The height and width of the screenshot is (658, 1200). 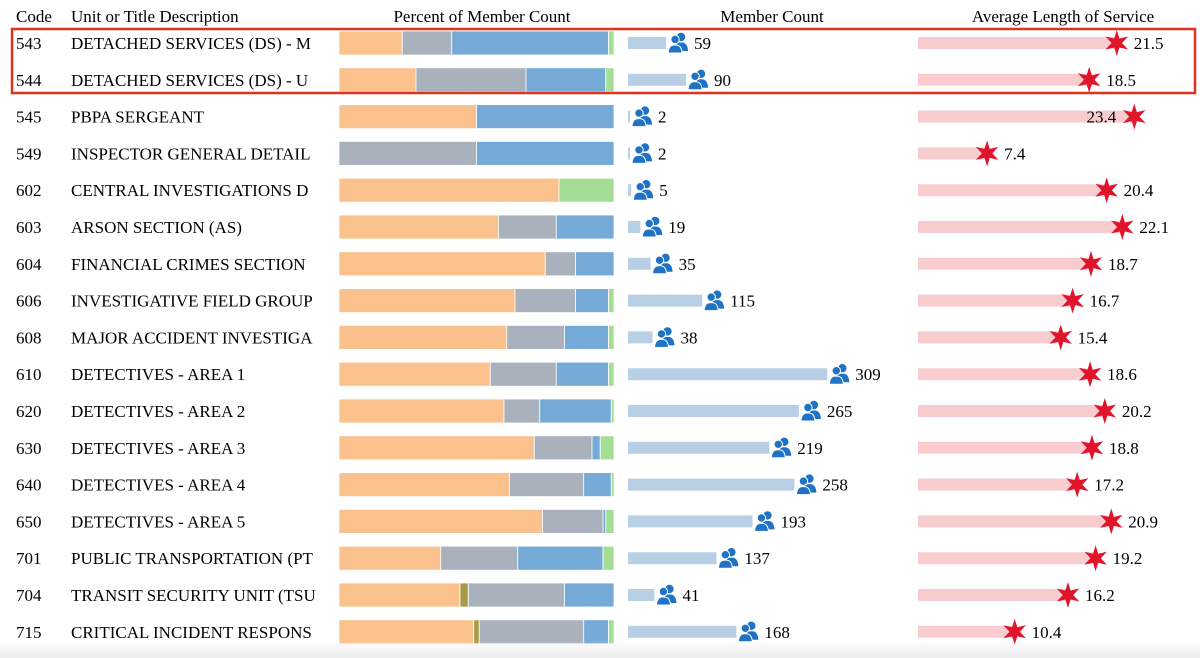 I want to click on table-row: 701 PUBLIC TRANSPORTATION (PT 137 19.2, so click(x=579, y=558).